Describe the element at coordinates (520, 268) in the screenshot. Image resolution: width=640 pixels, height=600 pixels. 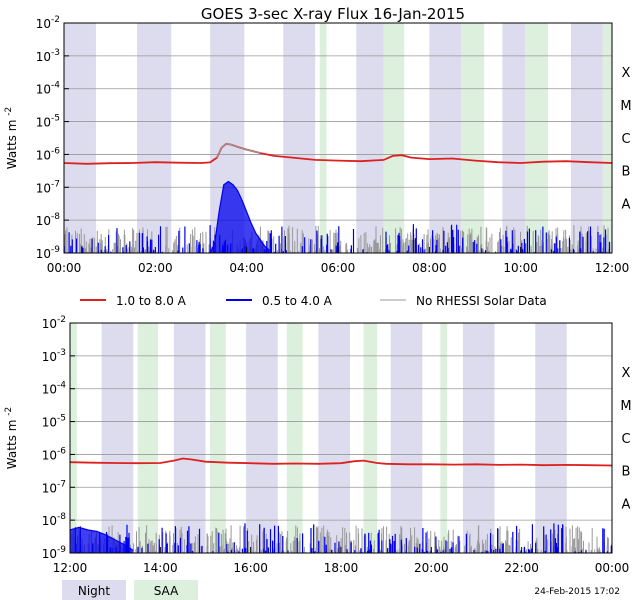
I see `x-tick-label: 10:00` at that location.